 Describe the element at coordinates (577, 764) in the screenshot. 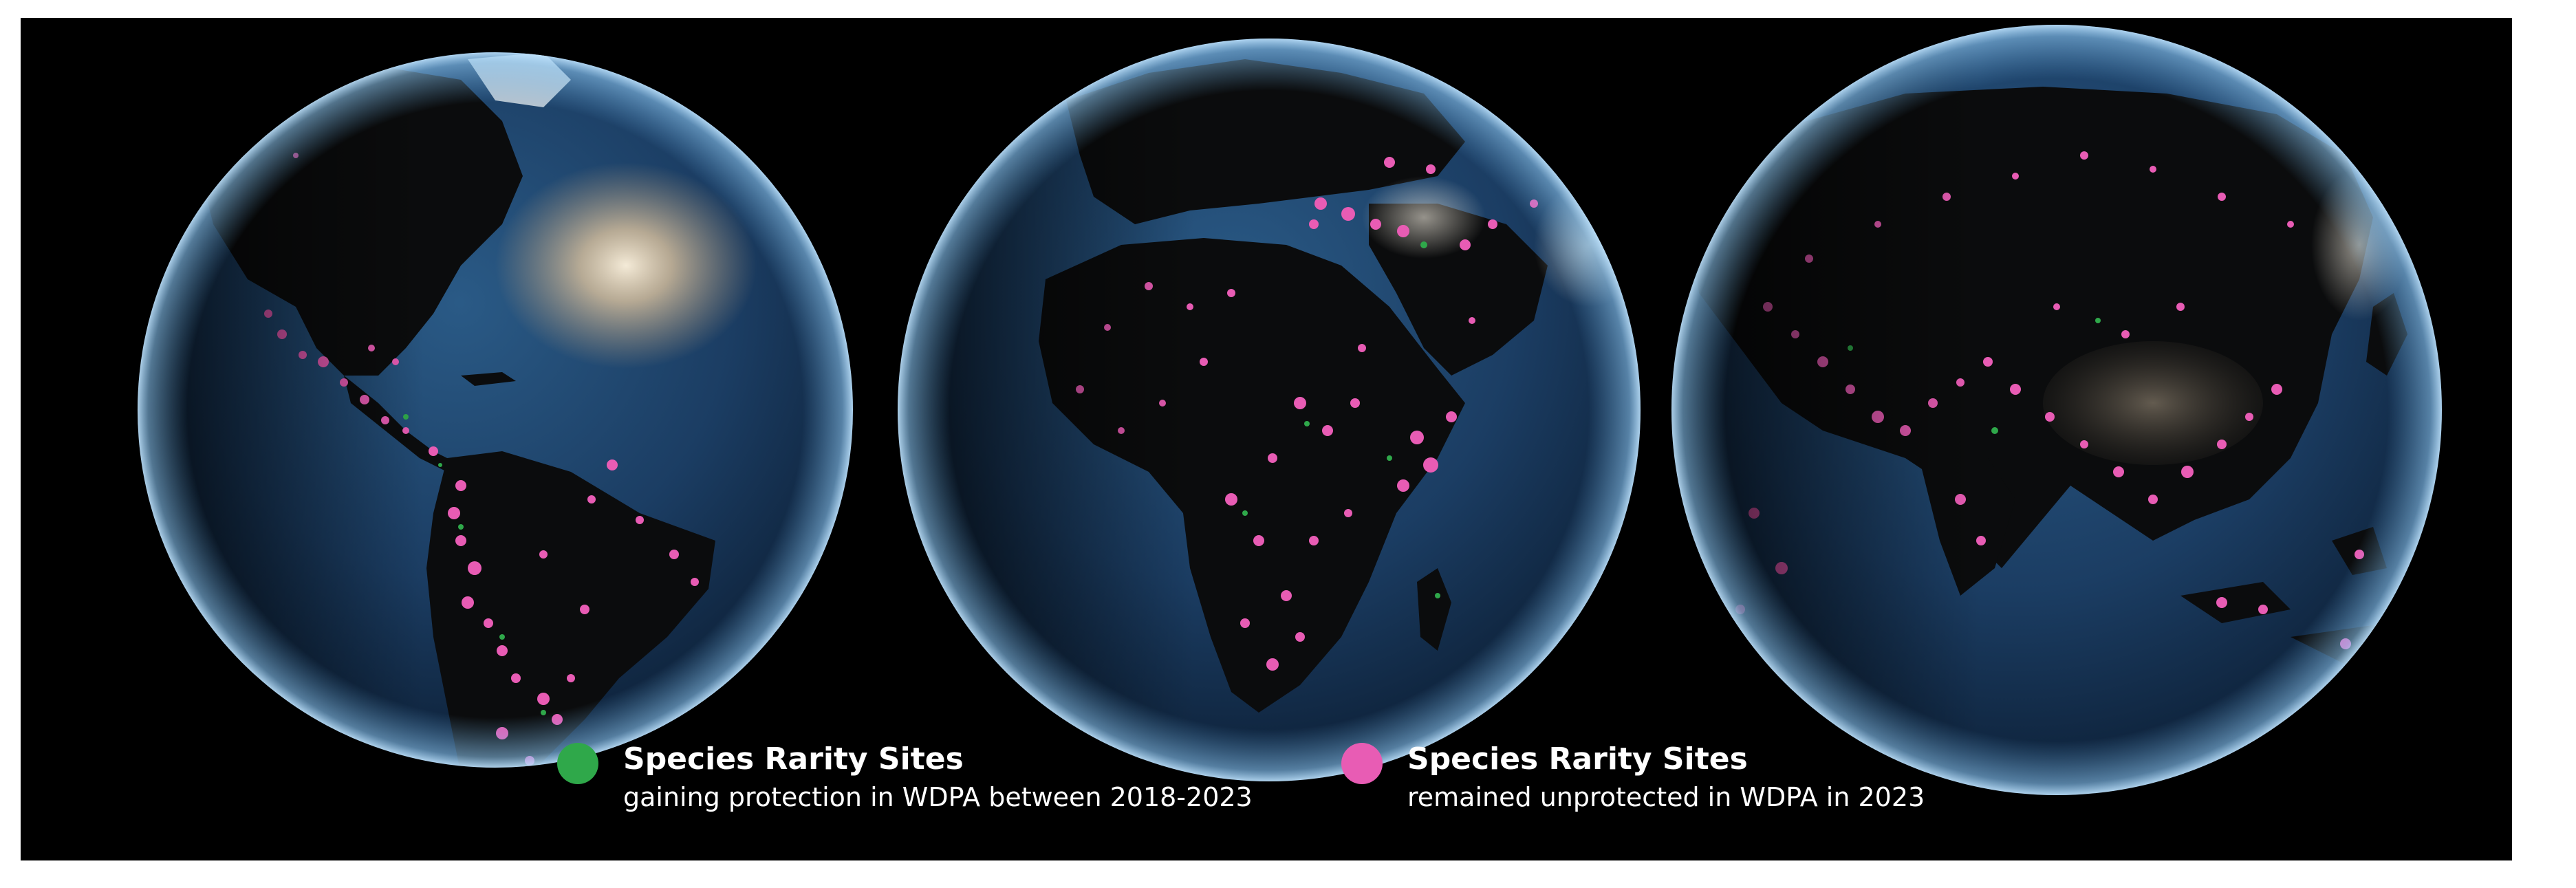

I see `green-dot-icon` at that location.